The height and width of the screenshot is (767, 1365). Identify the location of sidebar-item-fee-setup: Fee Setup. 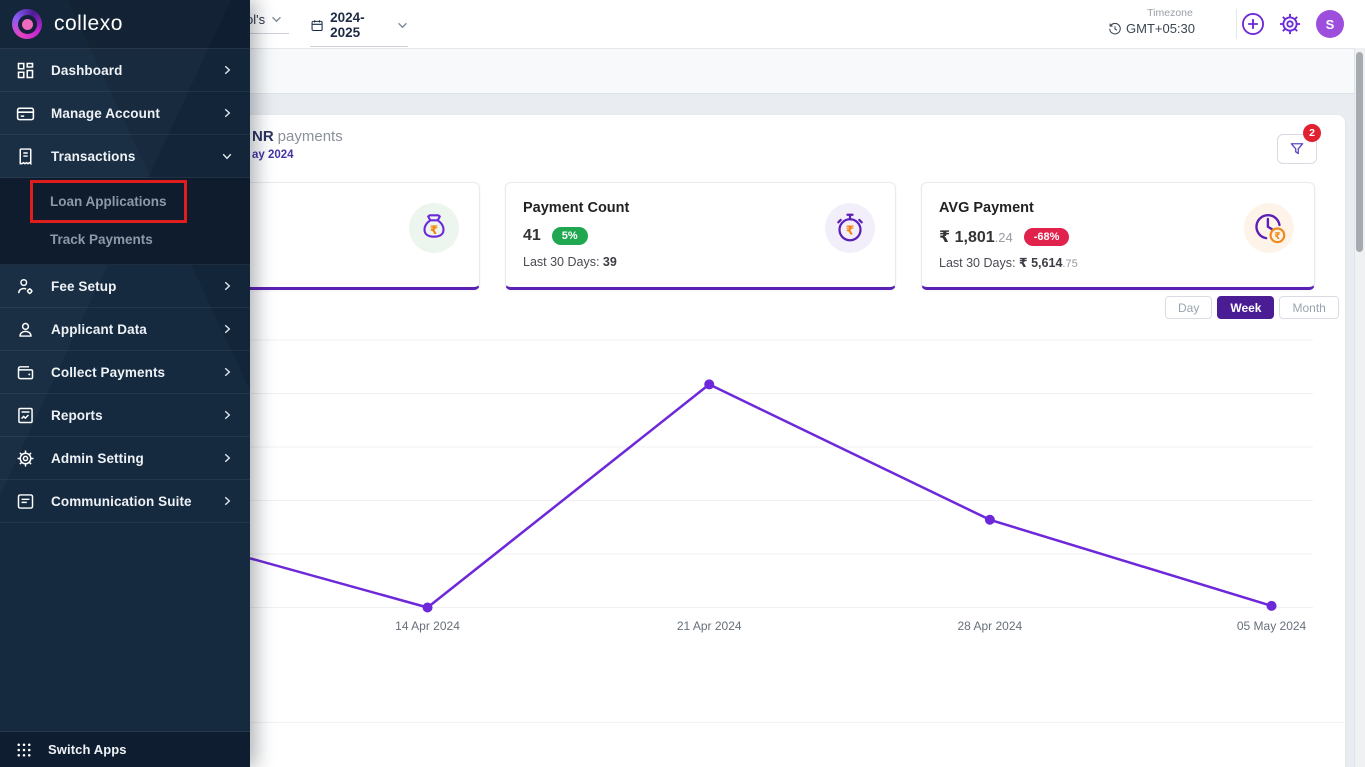
(125, 286).